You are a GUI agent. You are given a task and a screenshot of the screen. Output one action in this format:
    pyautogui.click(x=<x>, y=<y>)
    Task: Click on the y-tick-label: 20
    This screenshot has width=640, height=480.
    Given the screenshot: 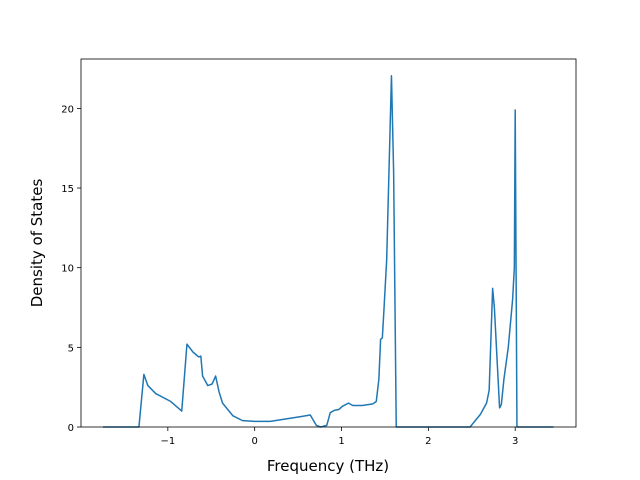 What is the action you would take?
    pyautogui.click(x=67, y=109)
    